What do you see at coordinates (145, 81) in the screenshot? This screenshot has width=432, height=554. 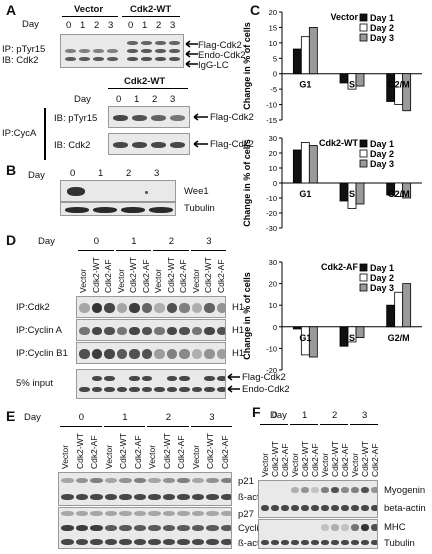 I see `panel-a-lower-group: Cdk2-WT` at bounding box center [145, 81].